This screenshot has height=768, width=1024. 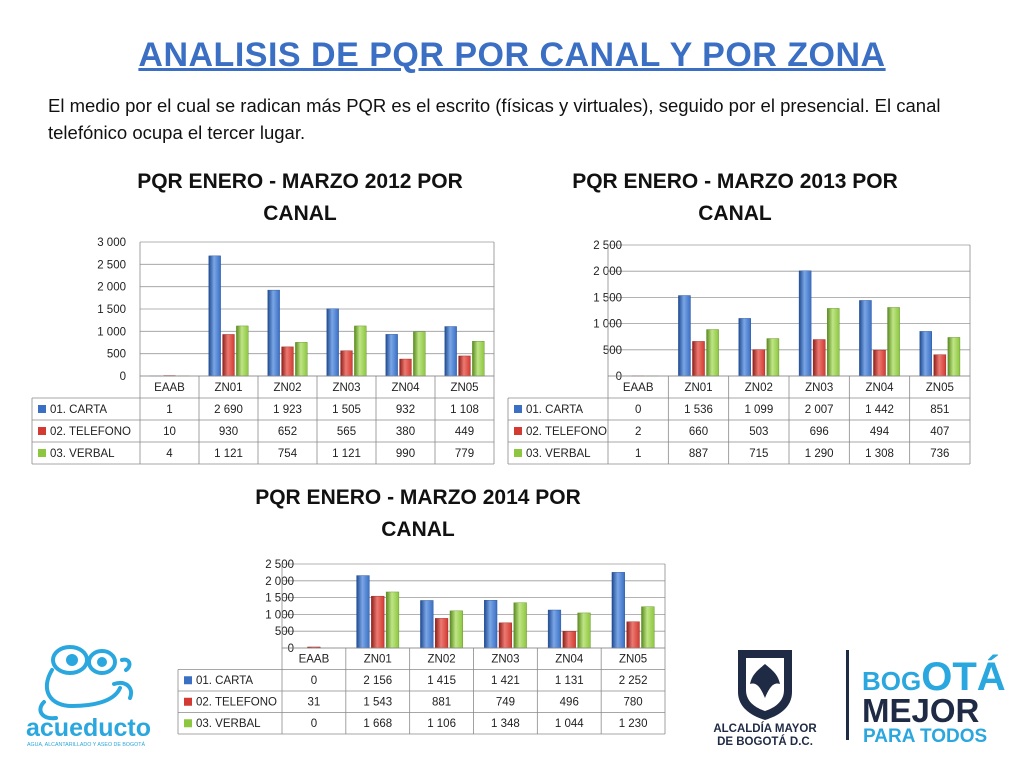 What do you see at coordinates (735, 197) in the screenshot?
I see `chart-title-2013: PQR ENERO - MARZO 2013 POR CANAL` at bounding box center [735, 197].